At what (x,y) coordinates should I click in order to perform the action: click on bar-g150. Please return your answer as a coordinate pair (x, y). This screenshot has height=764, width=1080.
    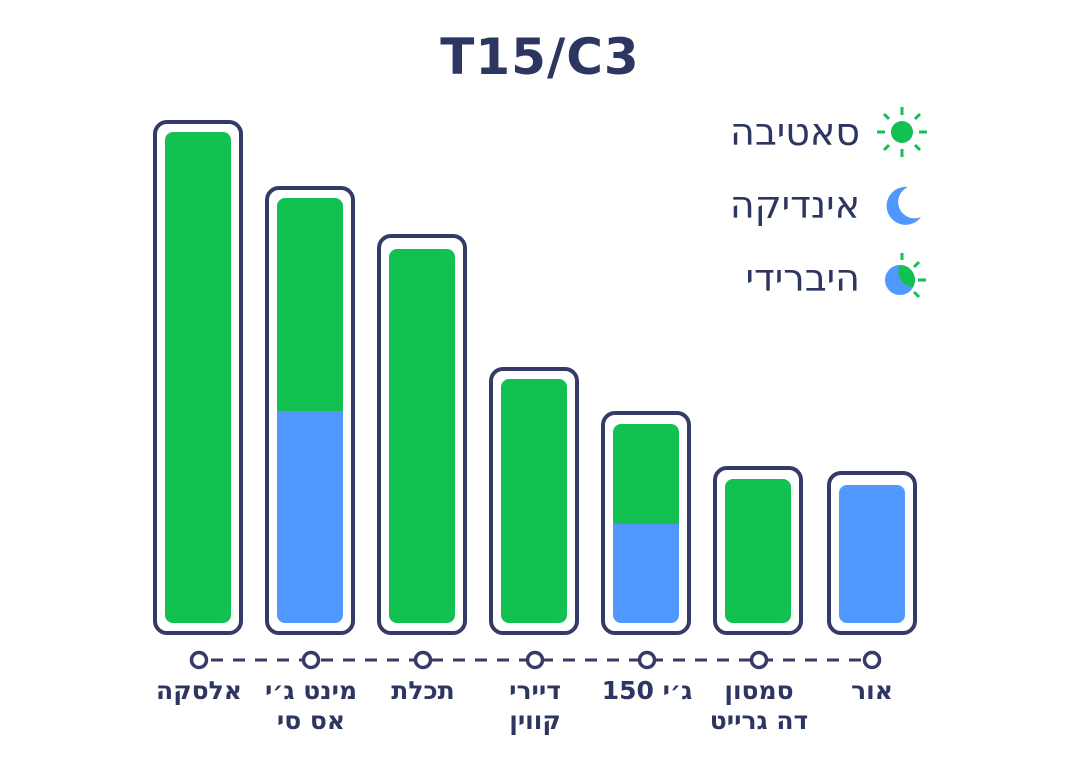
    Looking at the image, I should click on (646, 523).